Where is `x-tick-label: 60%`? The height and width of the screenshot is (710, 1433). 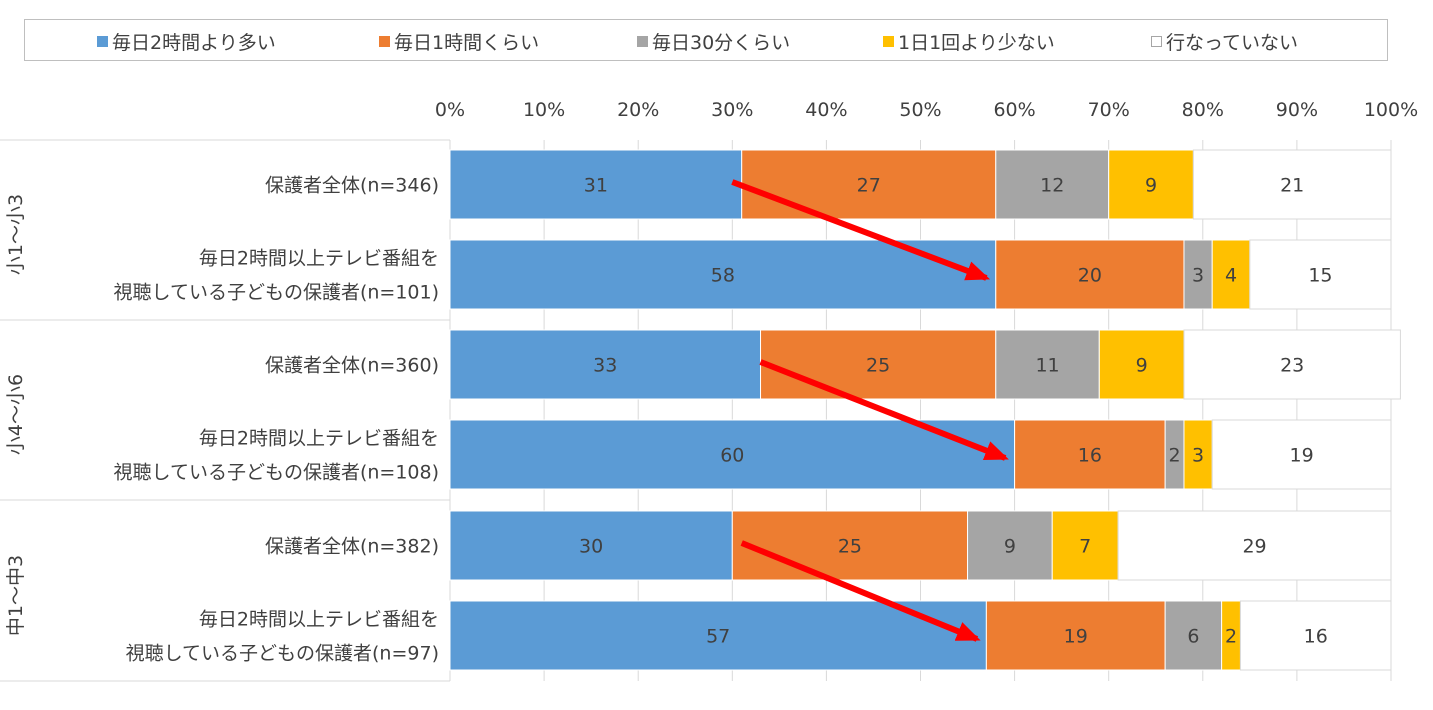
x-tick-label: 60% is located at coordinates (1014, 110).